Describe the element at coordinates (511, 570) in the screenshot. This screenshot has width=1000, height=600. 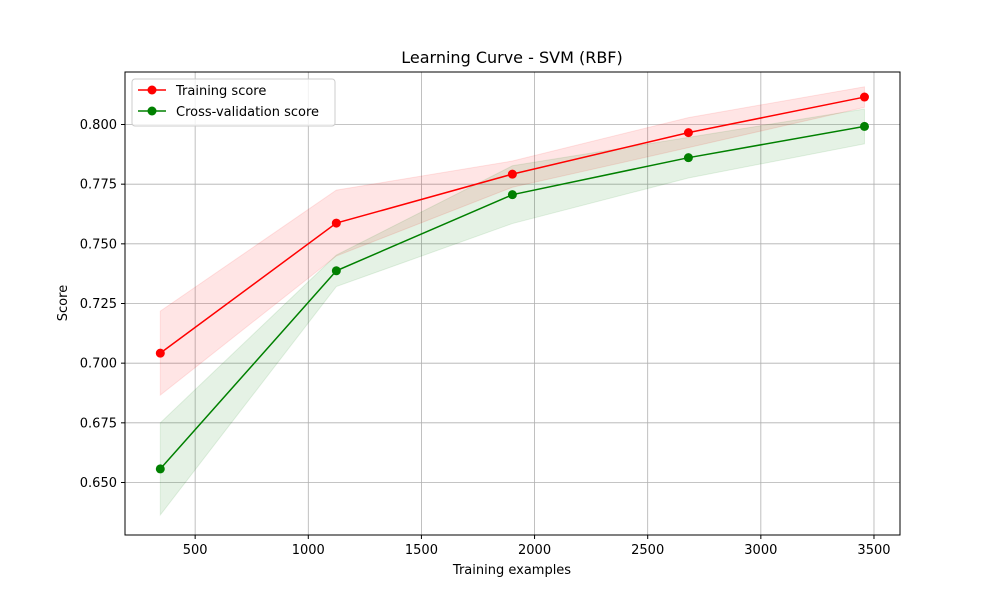
I see `x-axis-label: Training examples` at that location.